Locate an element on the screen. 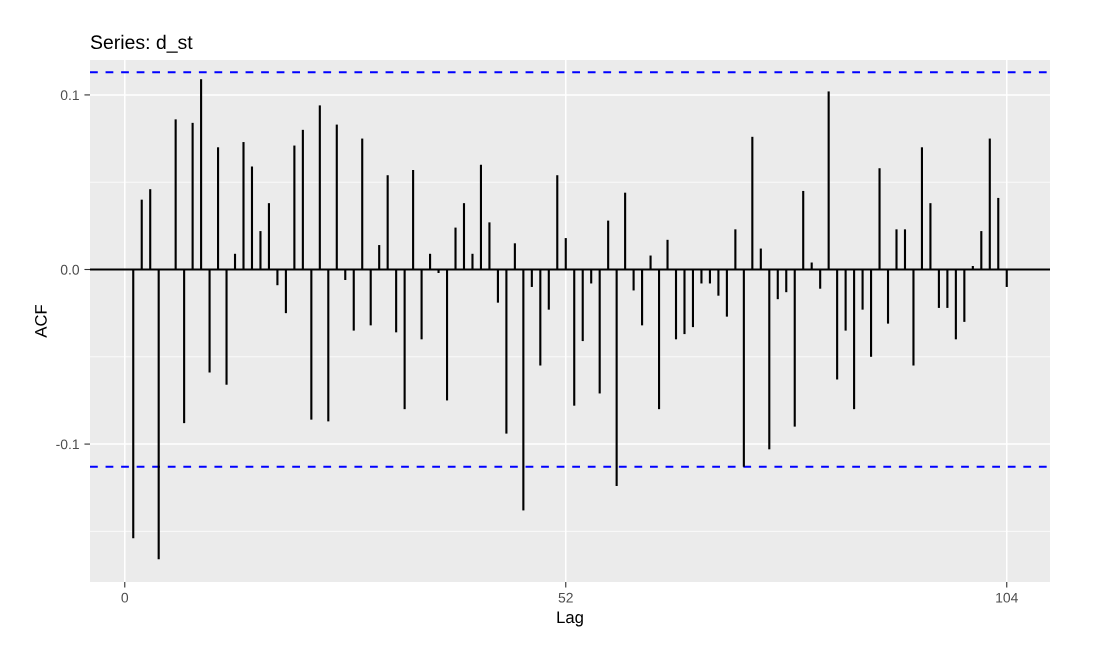  x-tick-label: 52 is located at coordinates (565, 597).